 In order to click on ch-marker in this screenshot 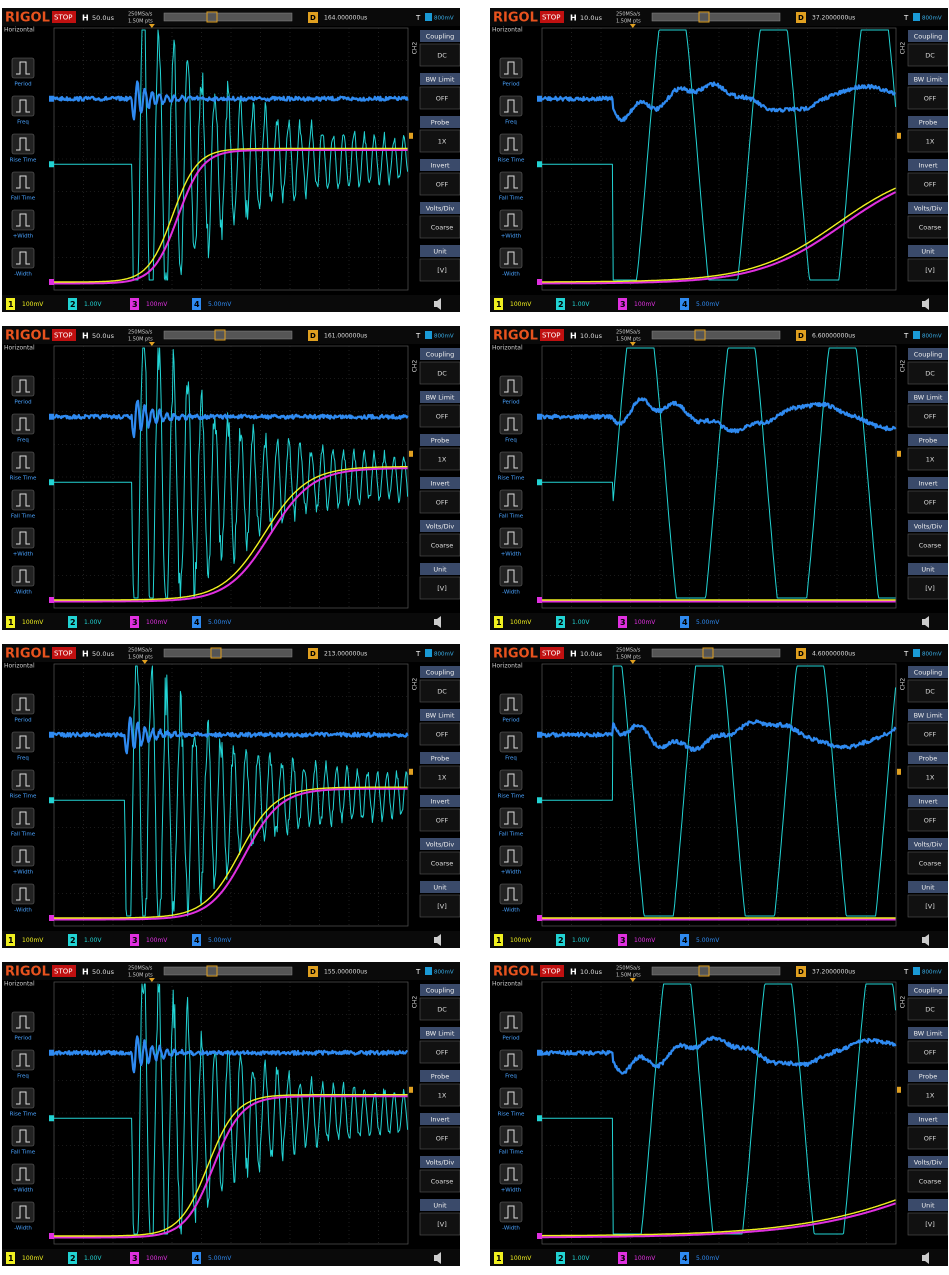, I will do `click(539, 1236)`.